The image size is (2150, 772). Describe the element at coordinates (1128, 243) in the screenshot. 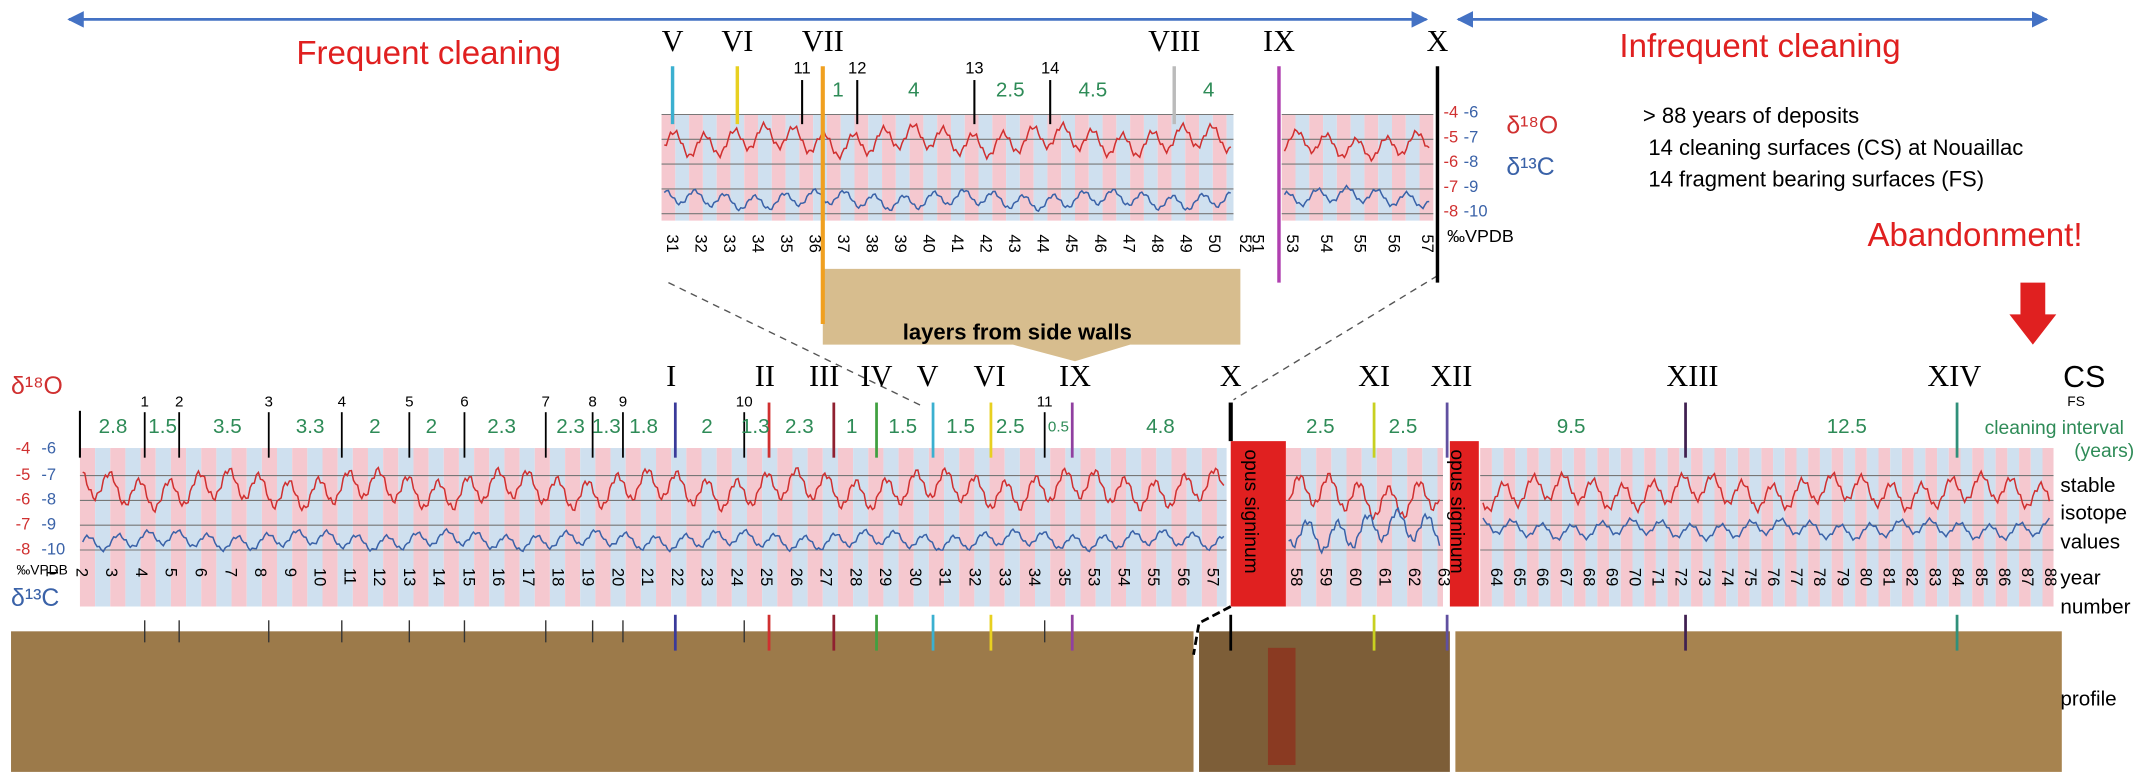

I see `year-number: 47` at that location.